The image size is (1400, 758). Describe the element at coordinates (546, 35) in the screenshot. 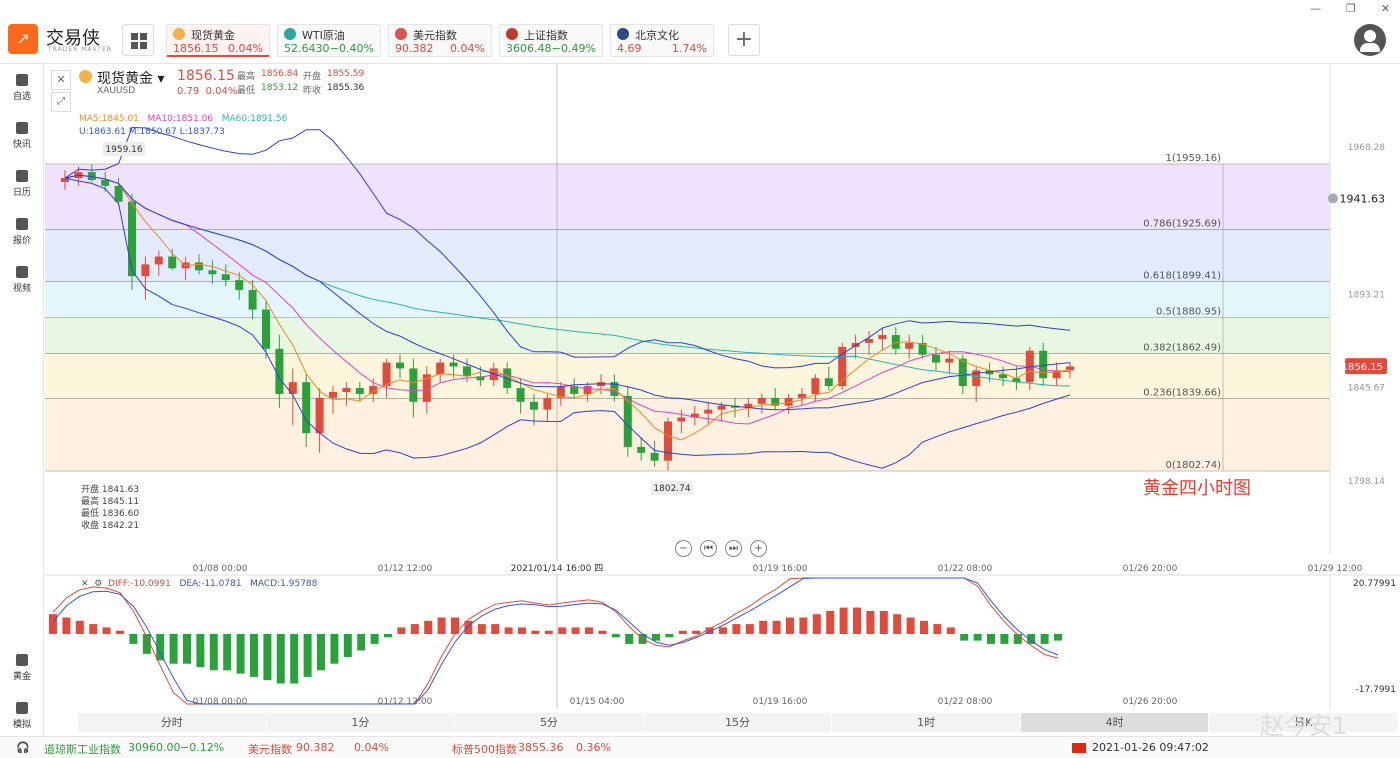

I see `quote-name: 上证指数` at that location.